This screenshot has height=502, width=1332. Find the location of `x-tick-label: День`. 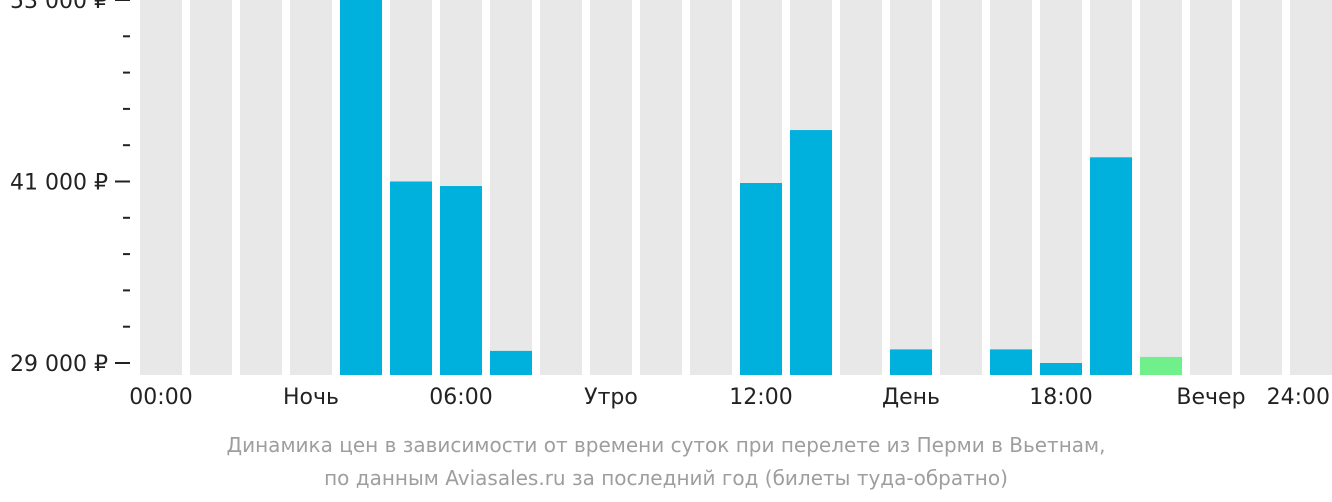

x-tick-label: День is located at coordinates (911, 397).